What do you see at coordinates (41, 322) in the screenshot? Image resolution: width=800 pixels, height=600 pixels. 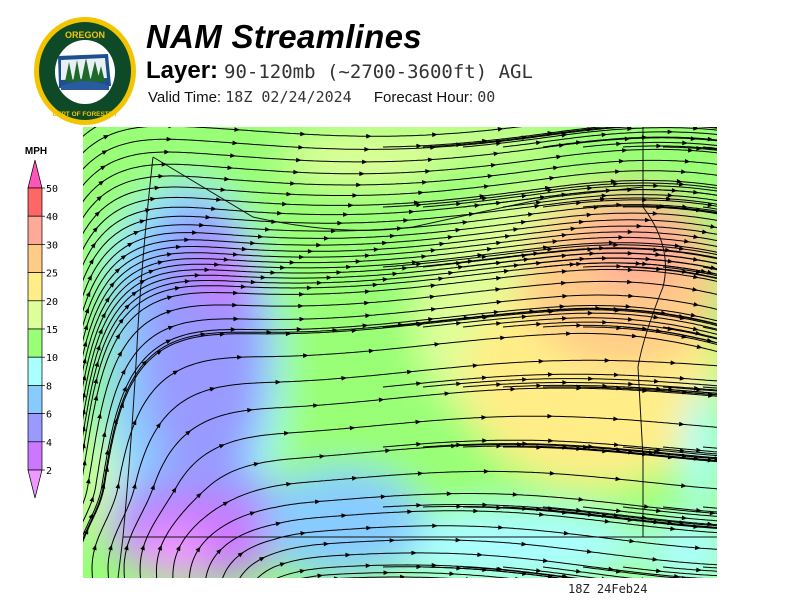 I see `wind-speed-colorbar: MPH 50 40 30 25 20 15 10 8 6 4 2` at bounding box center [41, 322].